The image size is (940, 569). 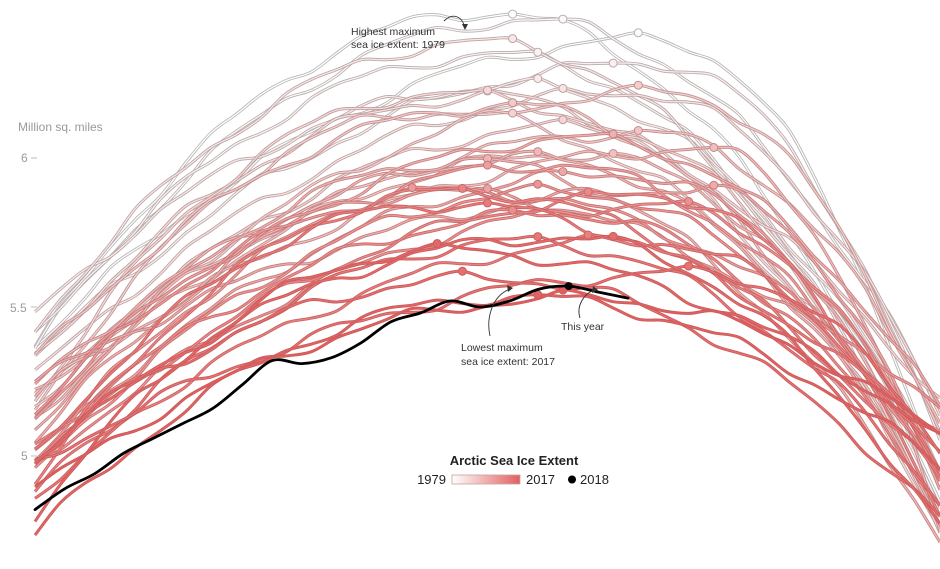 What do you see at coordinates (613, 63) in the screenshot?
I see `max-marker-1983` at bounding box center [613, 63].